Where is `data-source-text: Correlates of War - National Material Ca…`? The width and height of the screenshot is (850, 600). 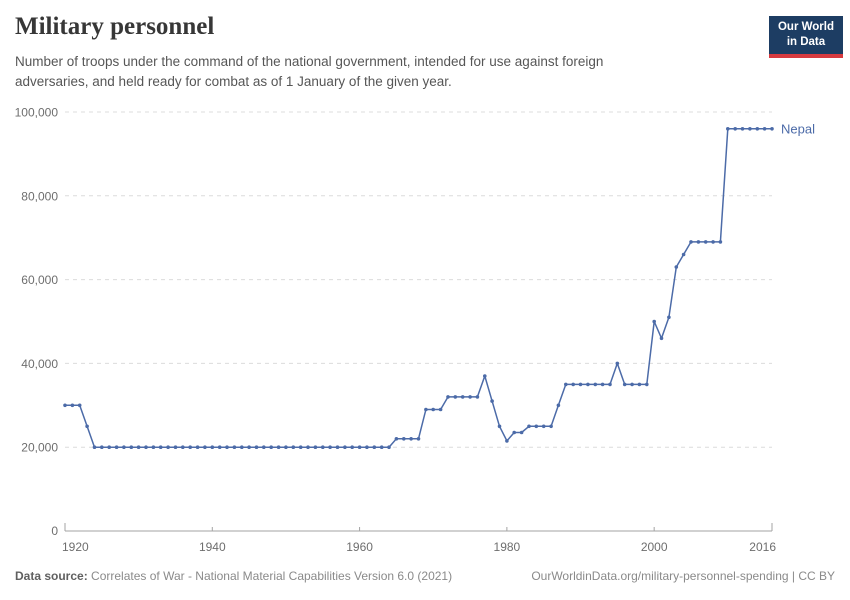 data-source-text: Correlates of War - National Material Ca… is located at coordinates (270, 576).